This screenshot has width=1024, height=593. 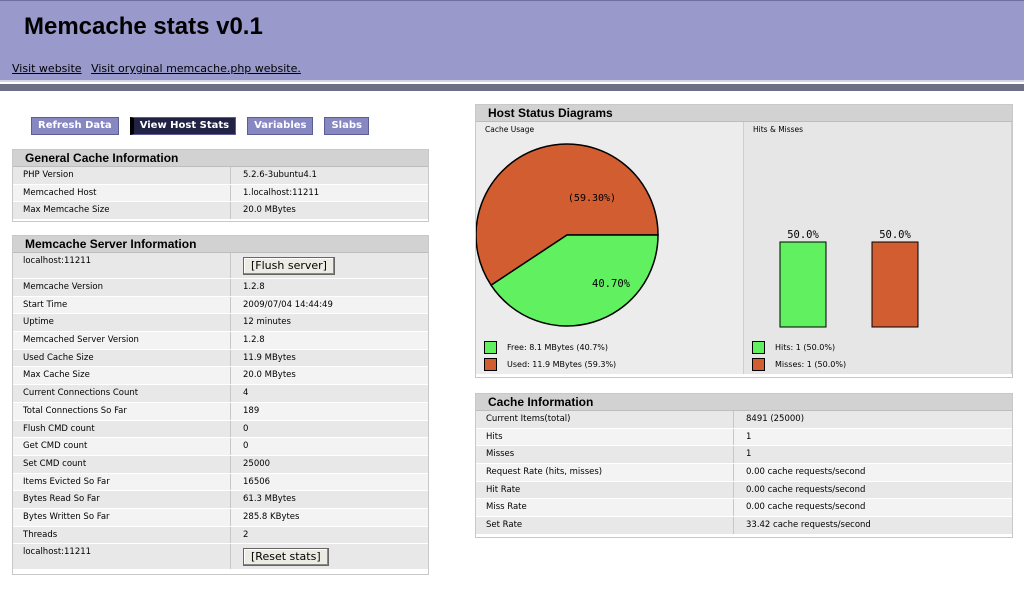 I want to click on row-value: 5.2.6-3ubuntu4.1, so click(x=280, y=175).